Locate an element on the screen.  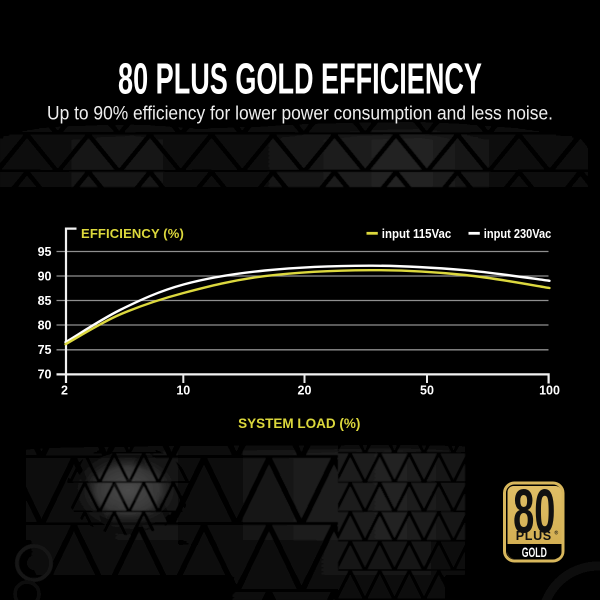
svg-text: 100 is located at coordinates (549, 391).